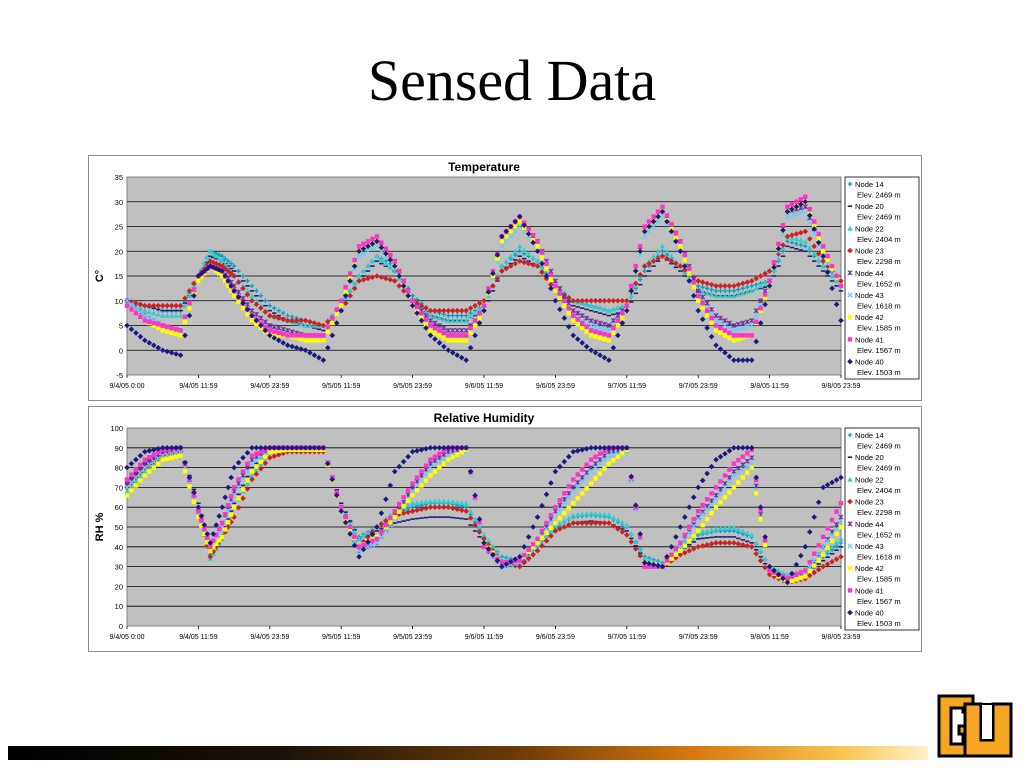 Image resolution: width=1024 pixels, height=768 pixels. I want to click on humidity-y-tick-label: 60, so click(119, 507).